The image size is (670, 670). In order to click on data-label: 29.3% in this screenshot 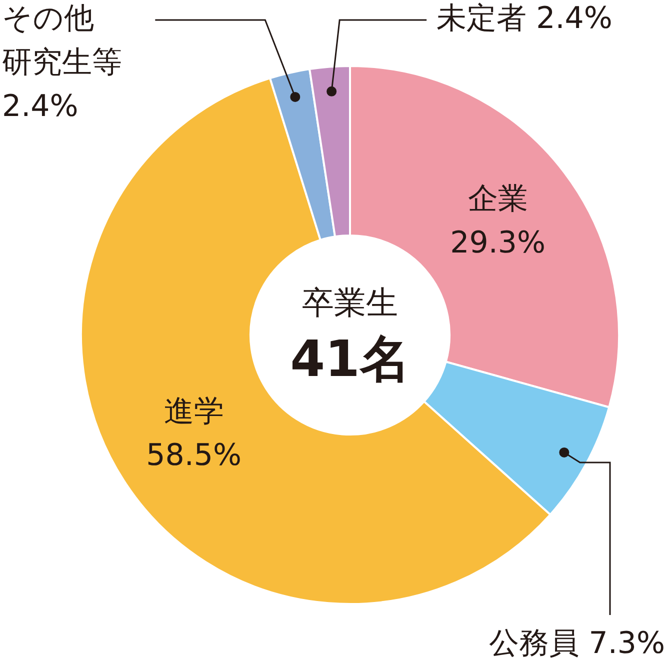, I will do `click(498, 243)`.